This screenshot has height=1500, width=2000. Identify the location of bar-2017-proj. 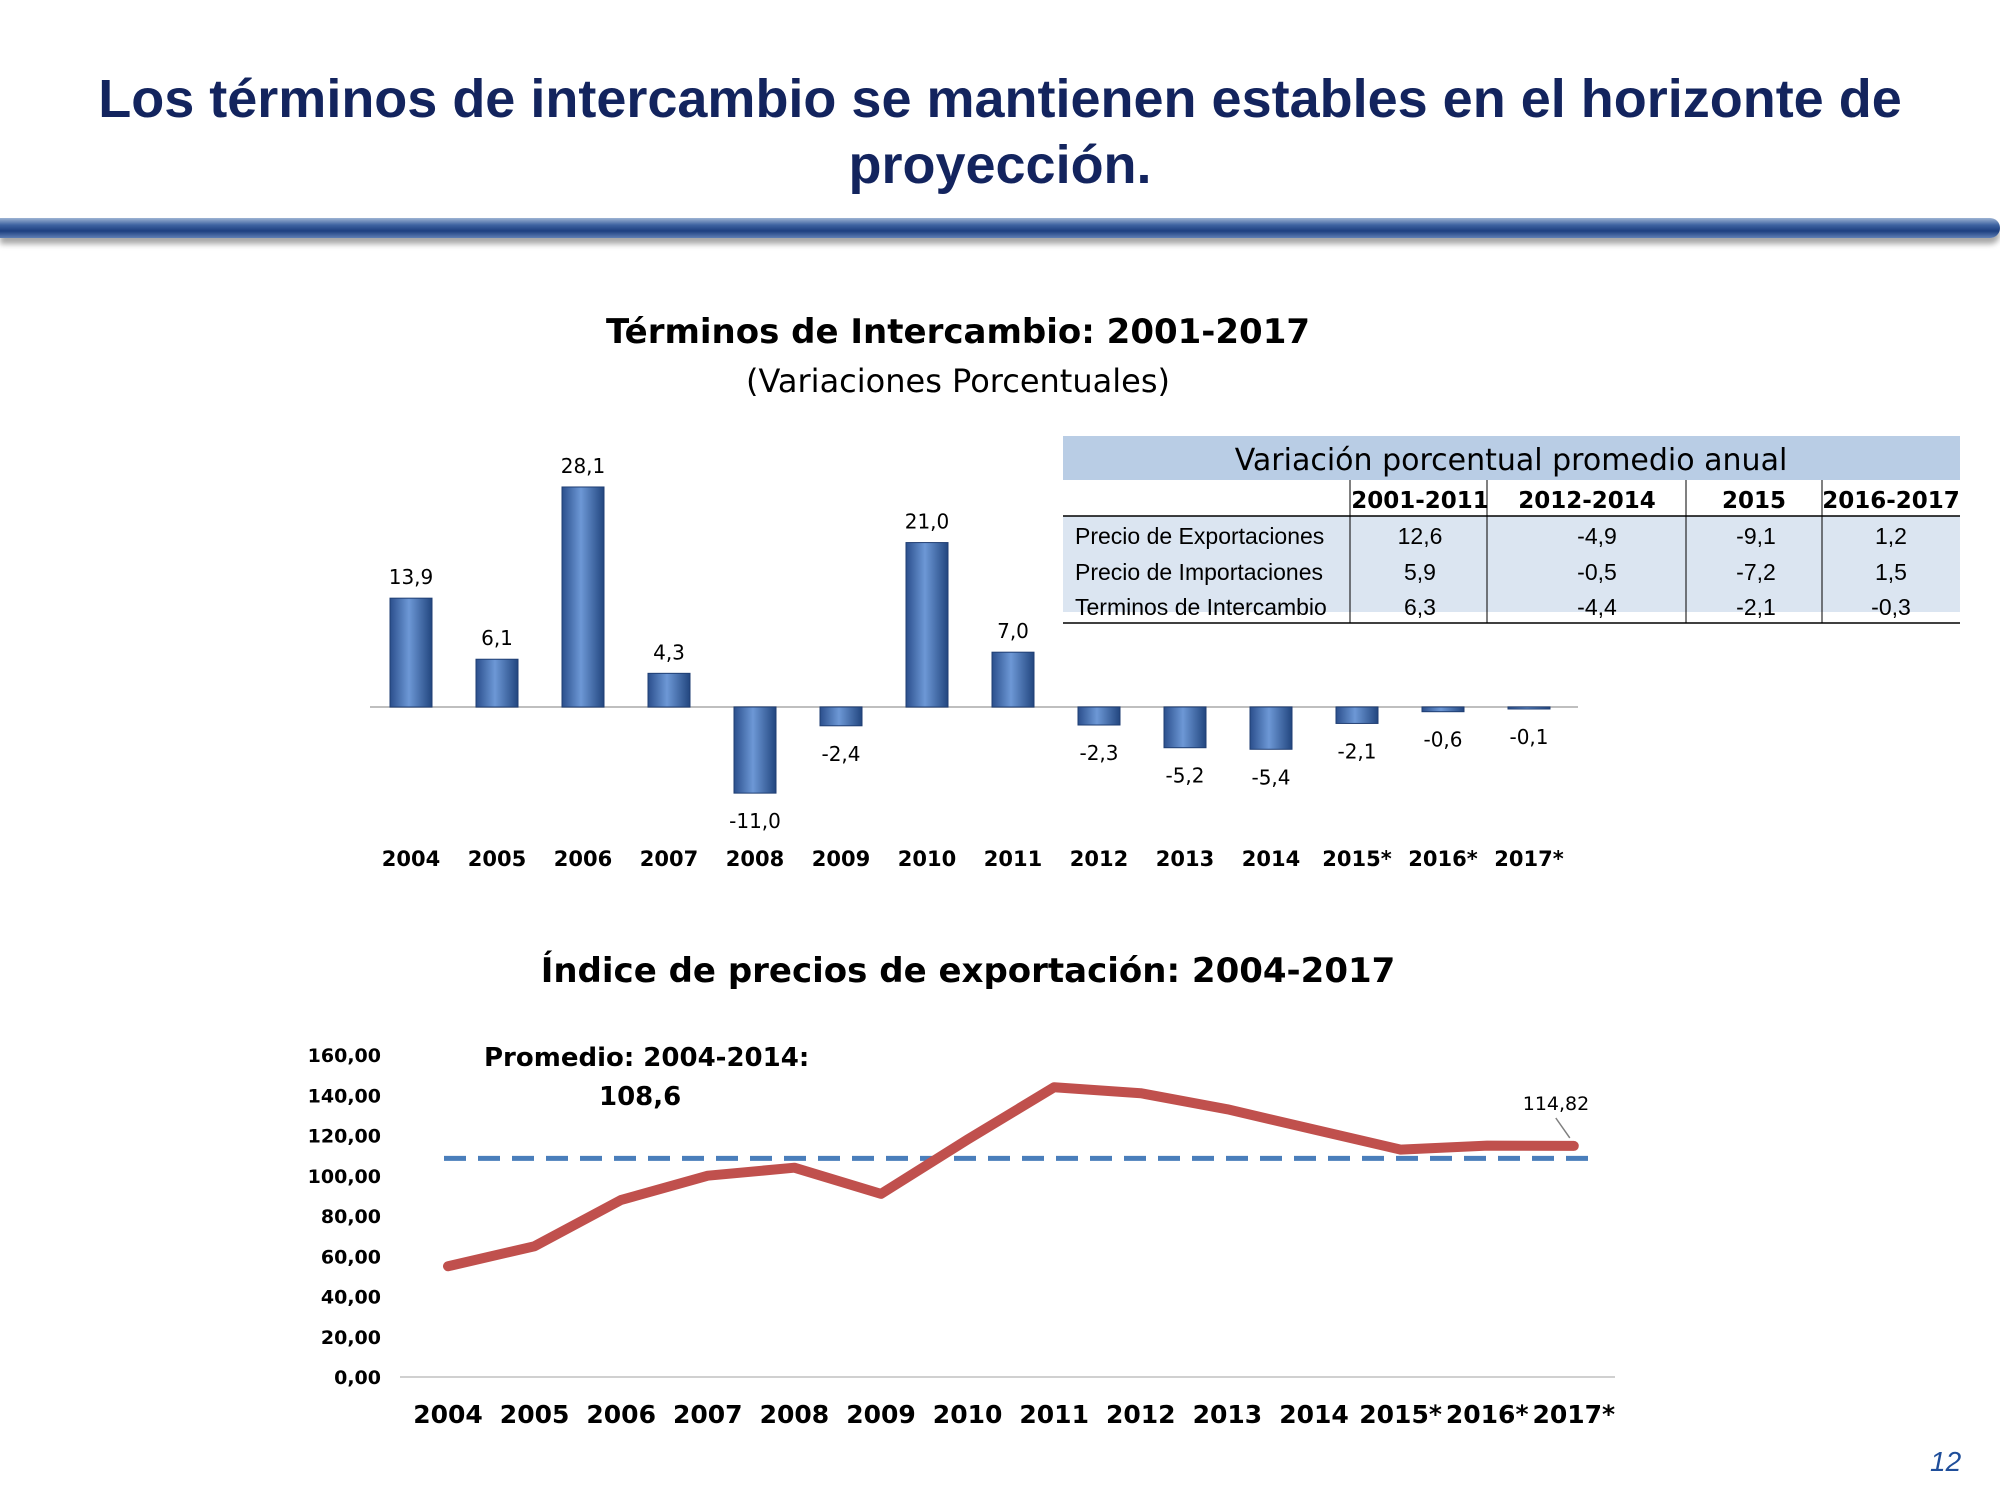
(1529, 708).